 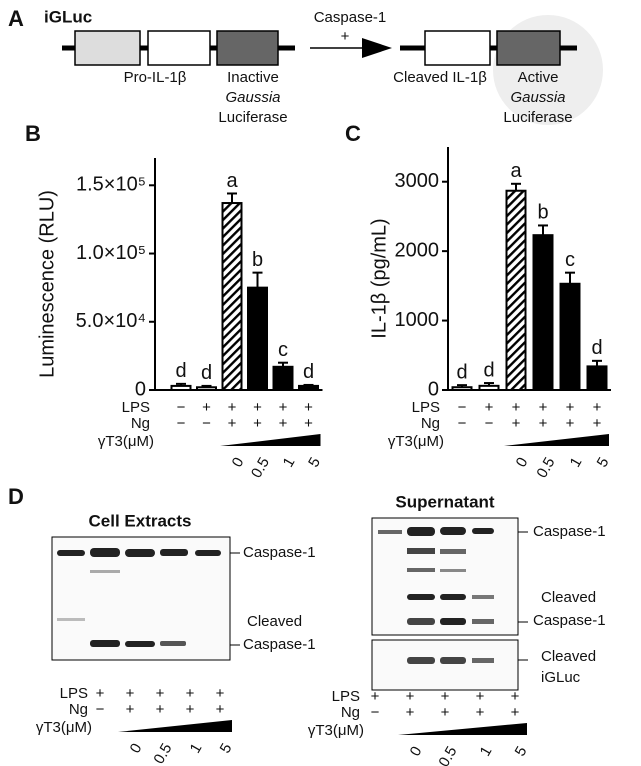 I want to click on y-tick-label: 5.0×10⁴, so click(x=111, y=321).